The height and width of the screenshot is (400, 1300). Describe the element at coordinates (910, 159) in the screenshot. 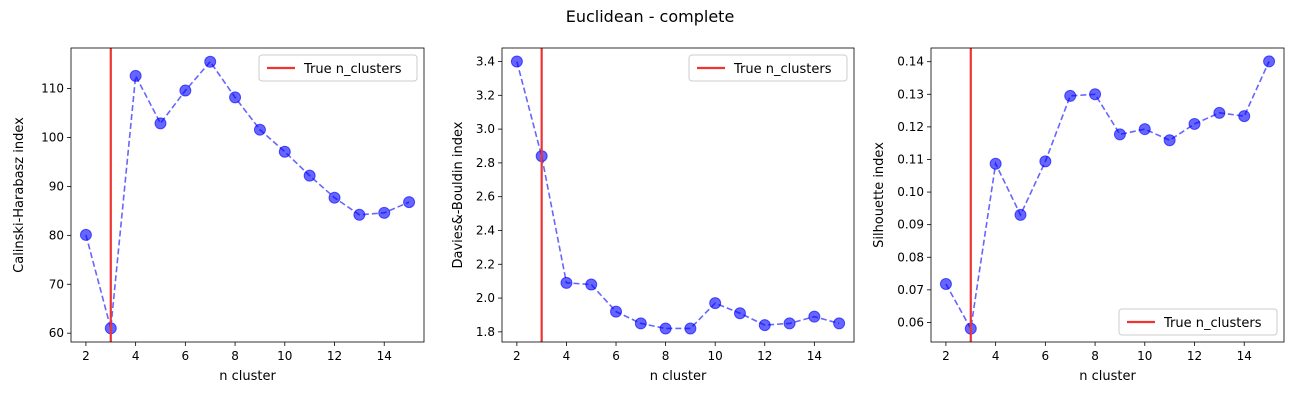

I see `y-tick-label: 0.11` at that location.